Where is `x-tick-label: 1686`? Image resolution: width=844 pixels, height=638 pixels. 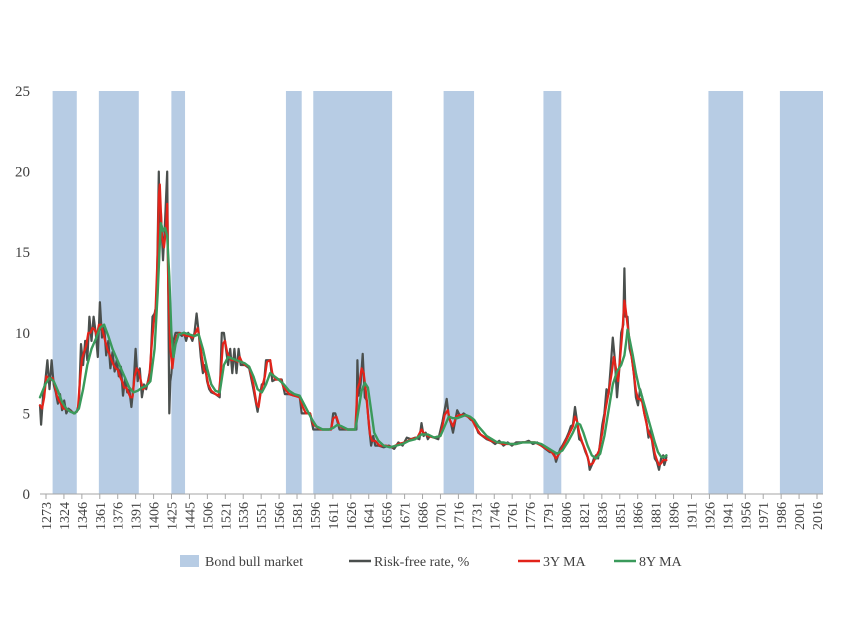 x-tick-label: 1686 is located at coordinates (424, 516).